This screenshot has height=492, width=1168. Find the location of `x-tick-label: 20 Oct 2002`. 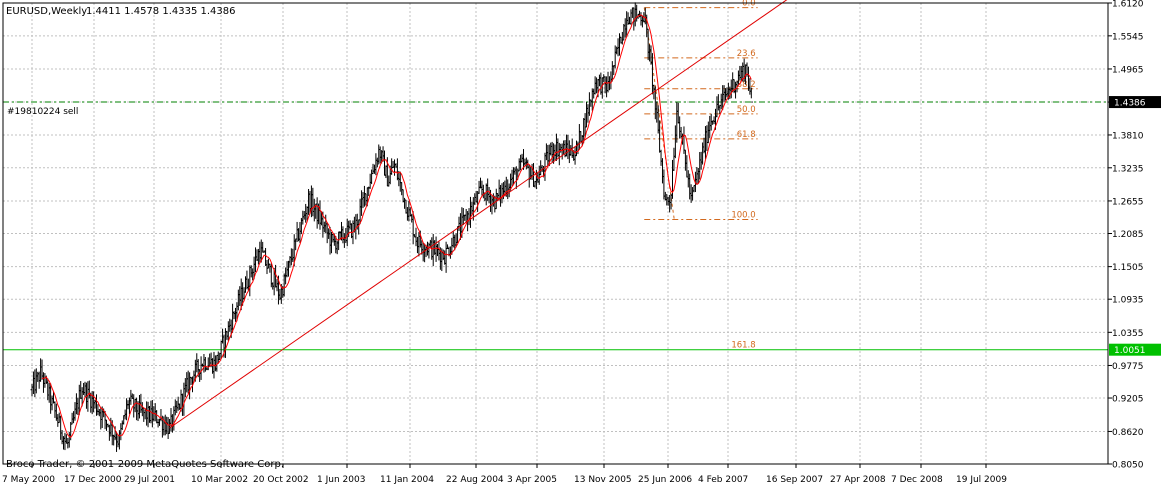

x-tick-label: 20 Oct 2002 is located at coordinates (281, 480).